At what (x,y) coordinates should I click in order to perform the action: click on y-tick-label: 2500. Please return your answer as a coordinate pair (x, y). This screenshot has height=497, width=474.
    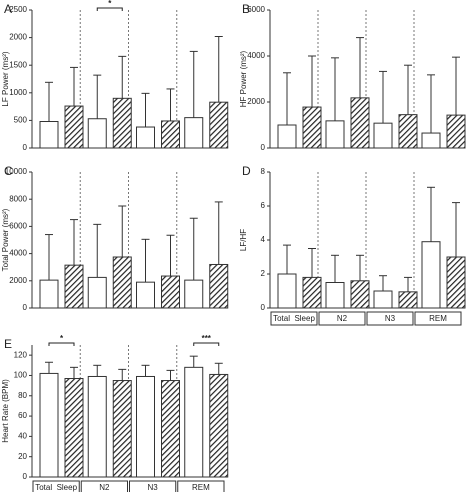
    Looking at the image, I should click on (18, 9).